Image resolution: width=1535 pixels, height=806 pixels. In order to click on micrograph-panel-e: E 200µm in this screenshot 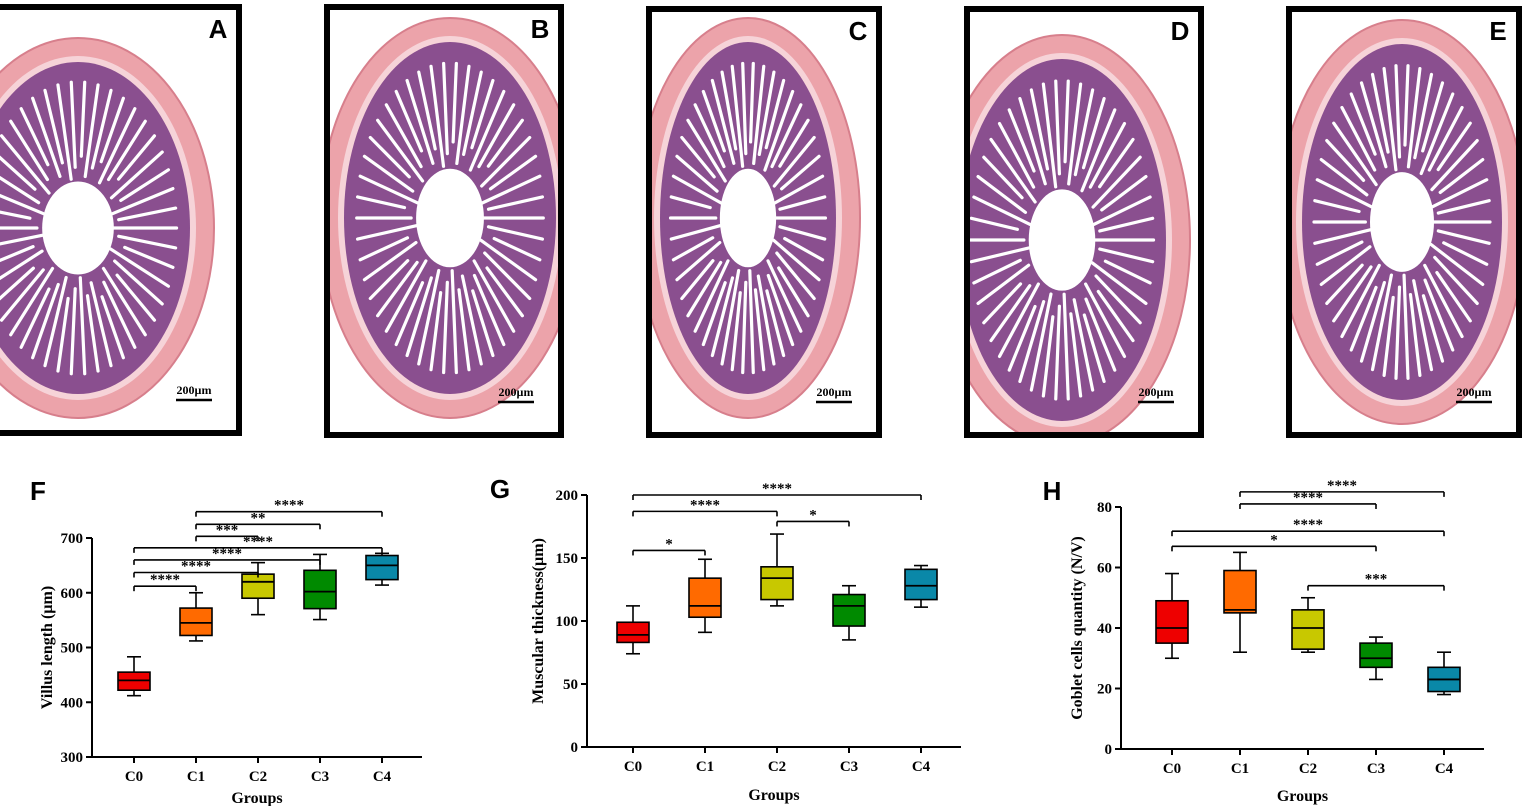, I will do `click(1404, 222)`.